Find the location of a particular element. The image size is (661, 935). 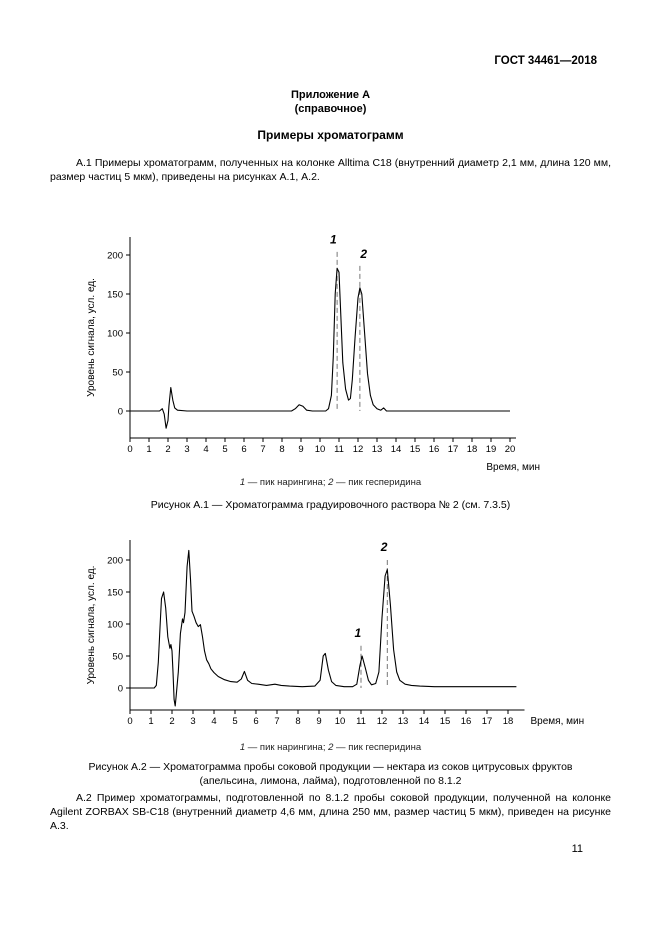

section-title: Примеры хроматограмм is located at coordinates (330, 135).